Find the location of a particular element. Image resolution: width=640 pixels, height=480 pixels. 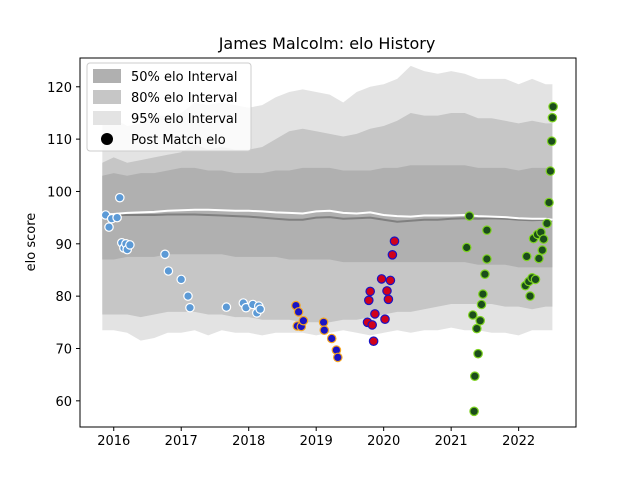

x-tick-label: 2018 is located at coordinates (248, 441).